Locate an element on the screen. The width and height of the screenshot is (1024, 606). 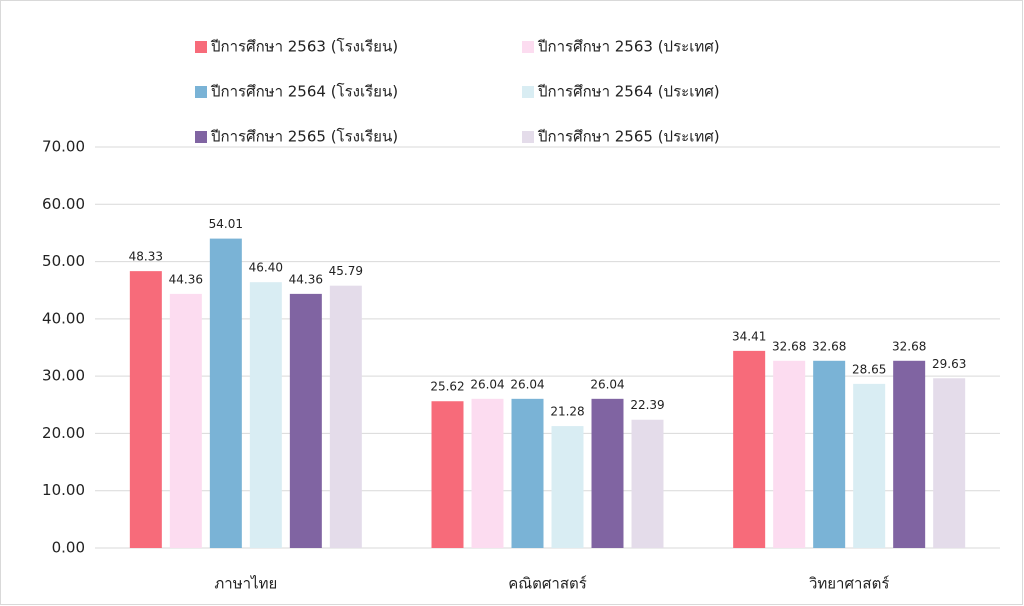
value-label: 25.62 is located at coordinates (447, 387).